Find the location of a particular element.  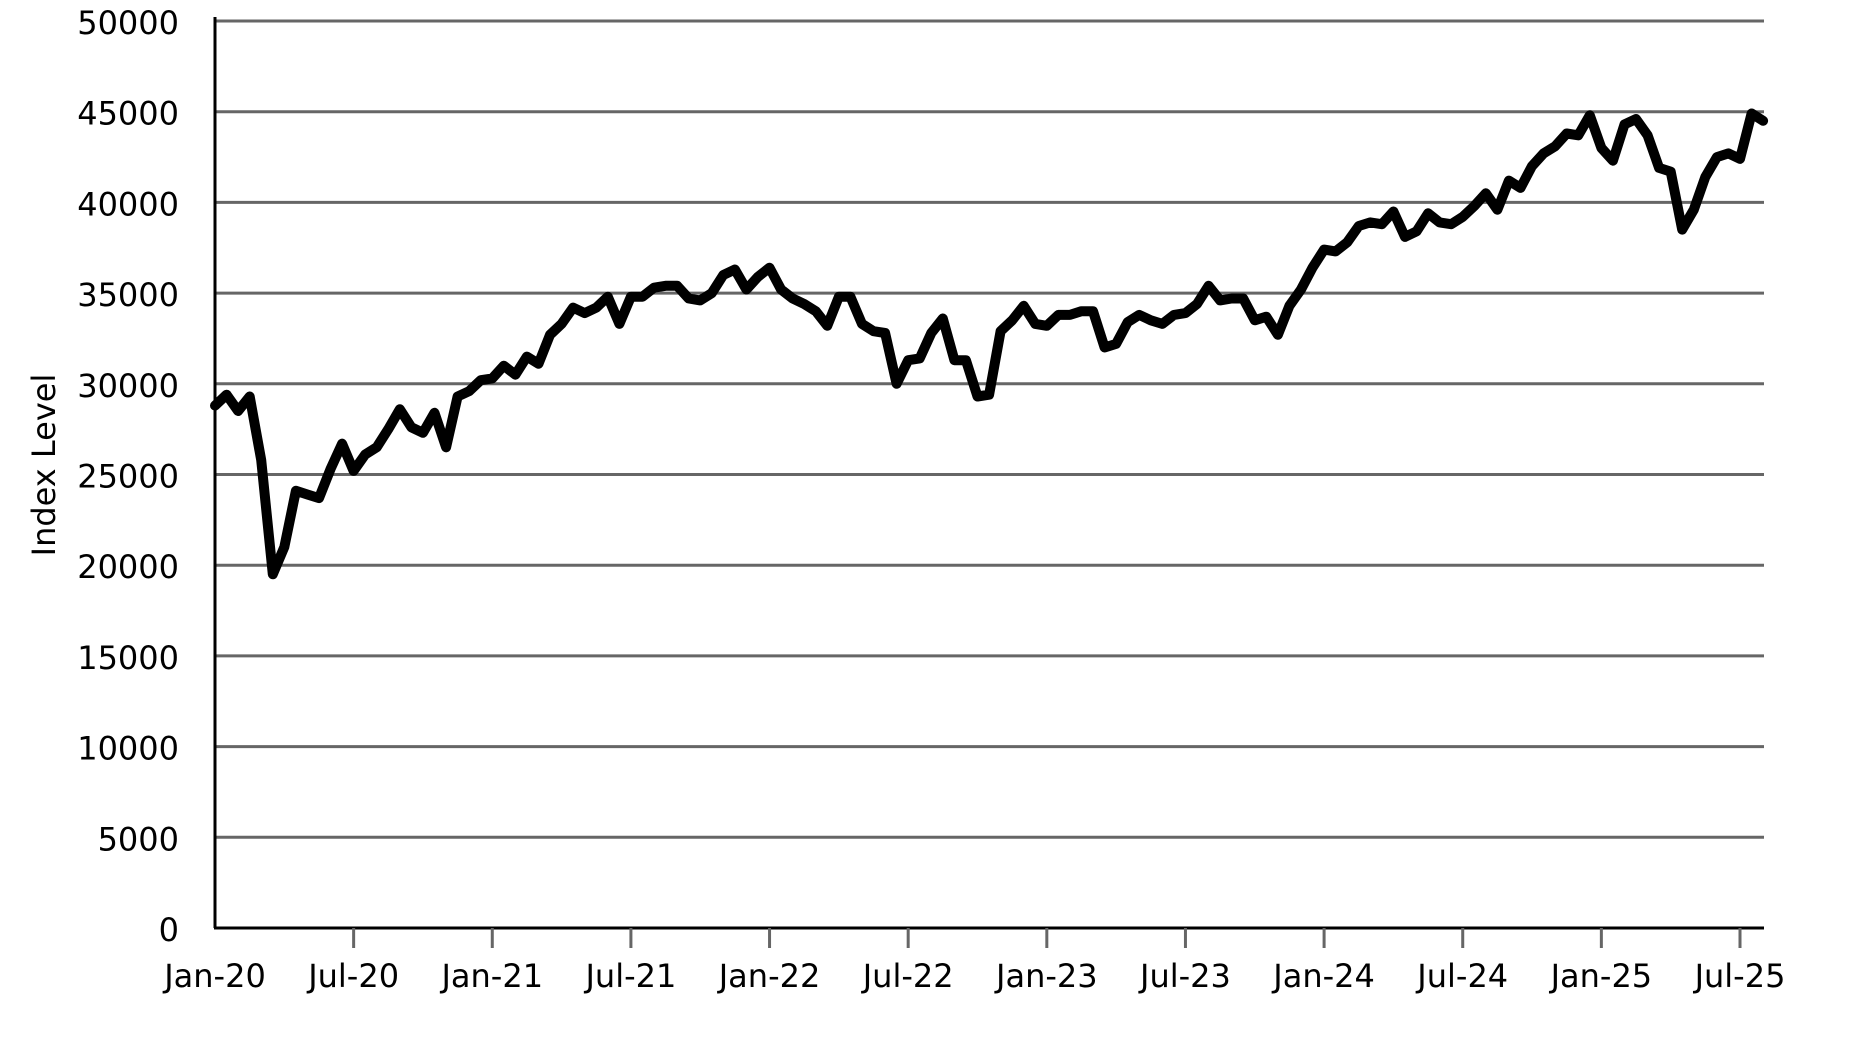

y-tick-label: 45000 is located at coordinates (128, 114).